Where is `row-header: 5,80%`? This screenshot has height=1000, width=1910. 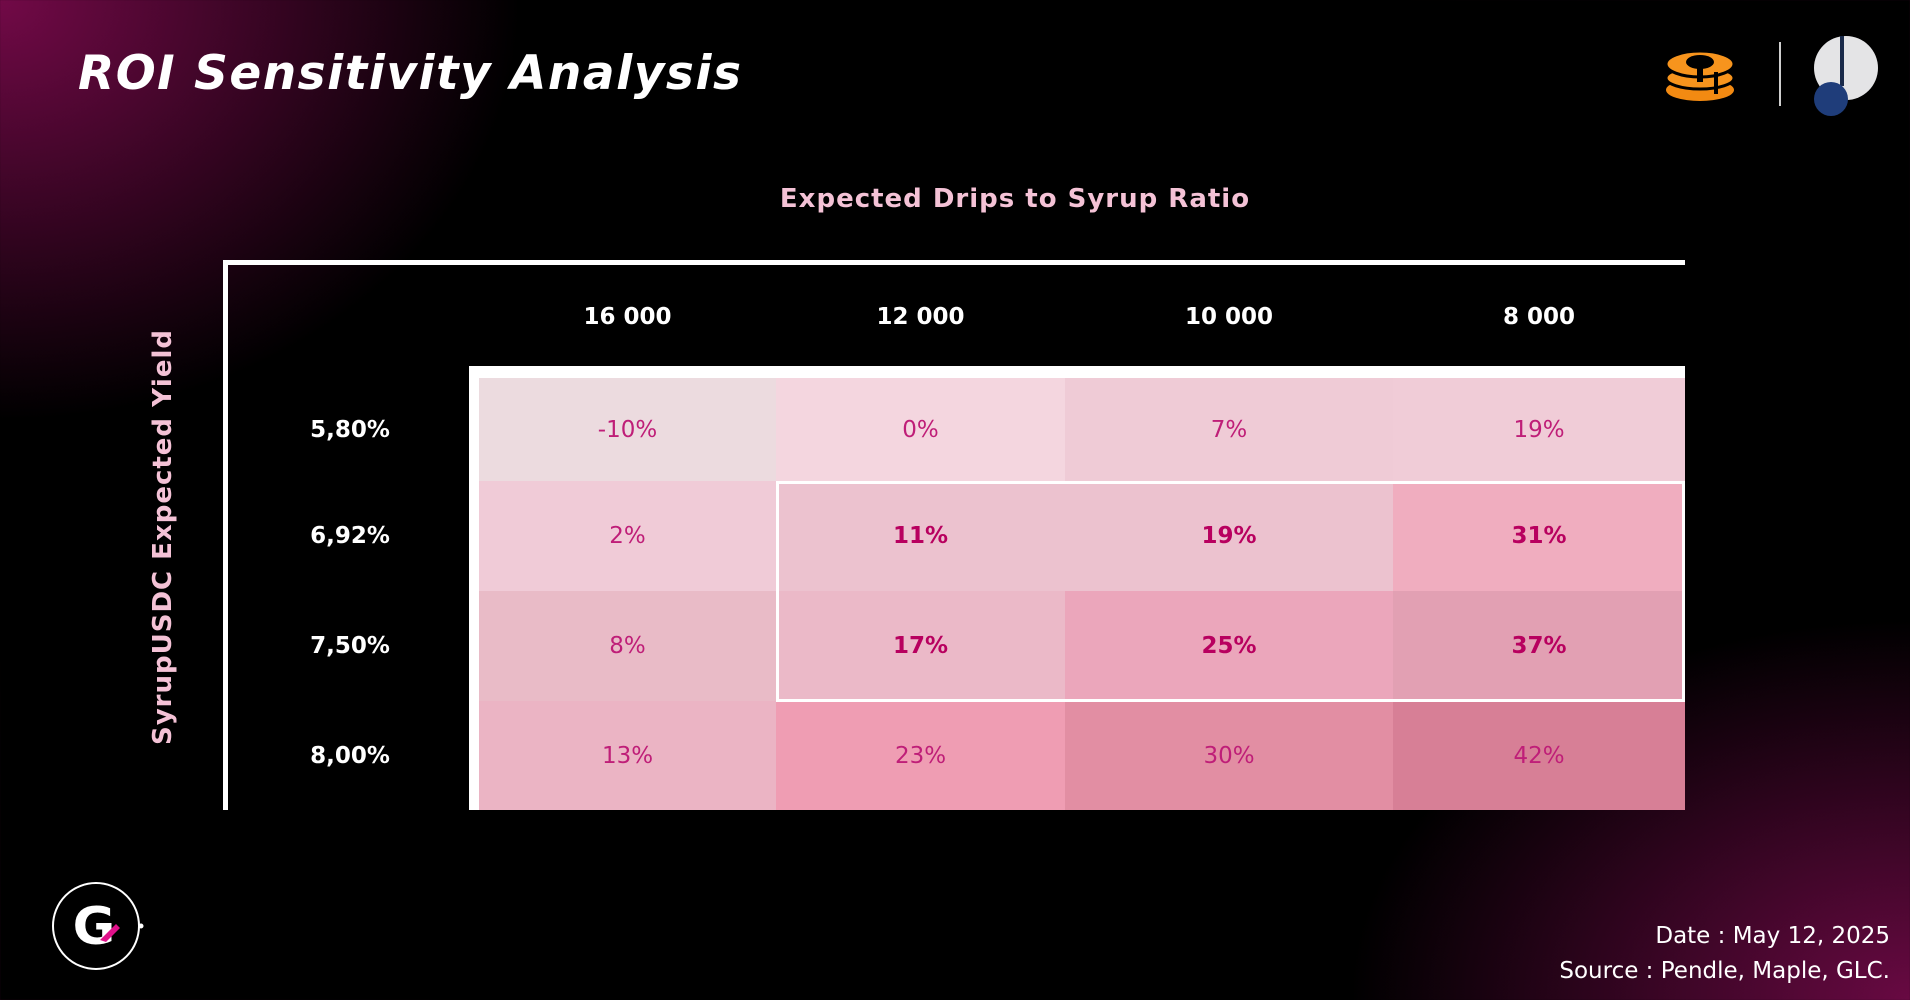
row-header: 5,80% is located at coordinates (350, 429).